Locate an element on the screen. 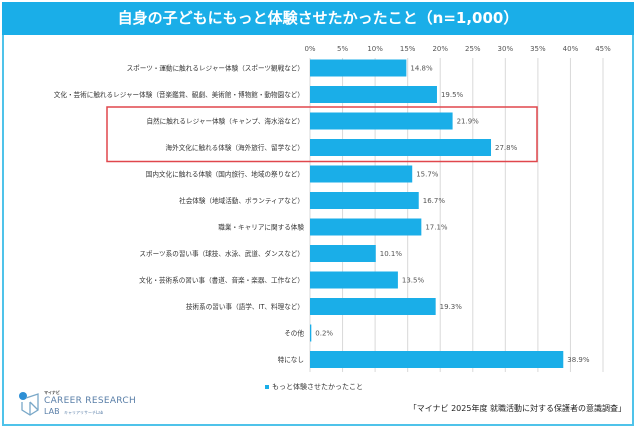 The height and width of the screenshot is (431, 640). data-label: 0.2% is located at coordinates (324, 334).